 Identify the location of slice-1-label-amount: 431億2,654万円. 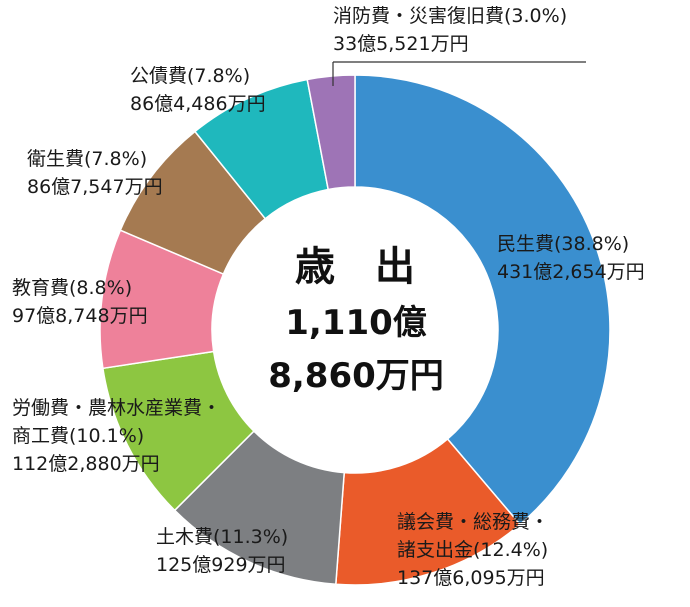
(571, 272).